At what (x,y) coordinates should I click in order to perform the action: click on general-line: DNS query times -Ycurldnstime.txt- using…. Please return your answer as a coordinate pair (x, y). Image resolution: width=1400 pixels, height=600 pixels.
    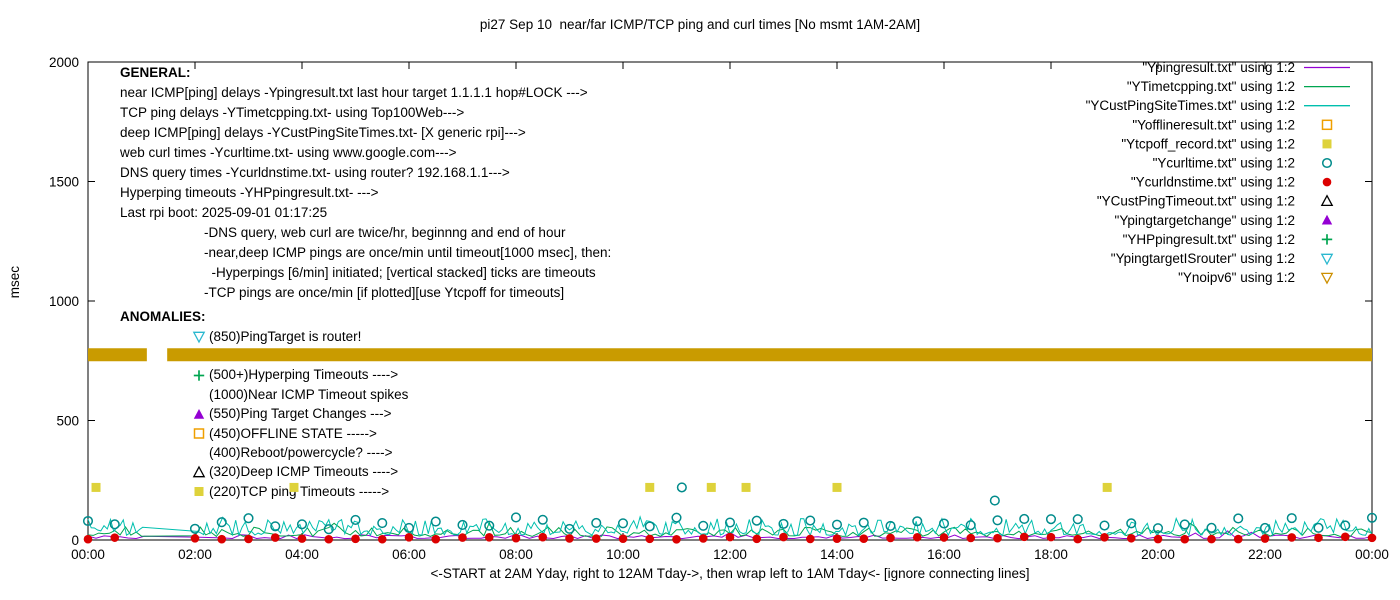
    Looking at the image, I should click on (315, 172).